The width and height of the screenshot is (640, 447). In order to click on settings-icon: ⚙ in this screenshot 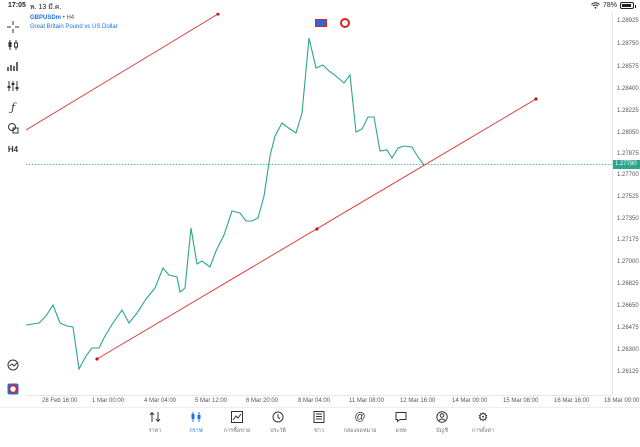, I will do `click(483, 417)`.